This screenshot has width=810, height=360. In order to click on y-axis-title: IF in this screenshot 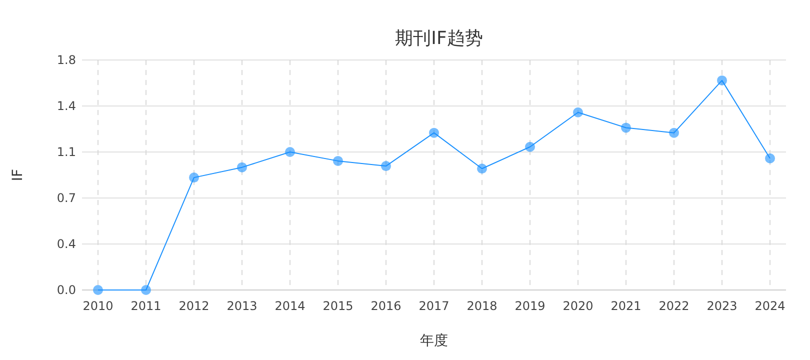, I will do `click(18, 175)`.